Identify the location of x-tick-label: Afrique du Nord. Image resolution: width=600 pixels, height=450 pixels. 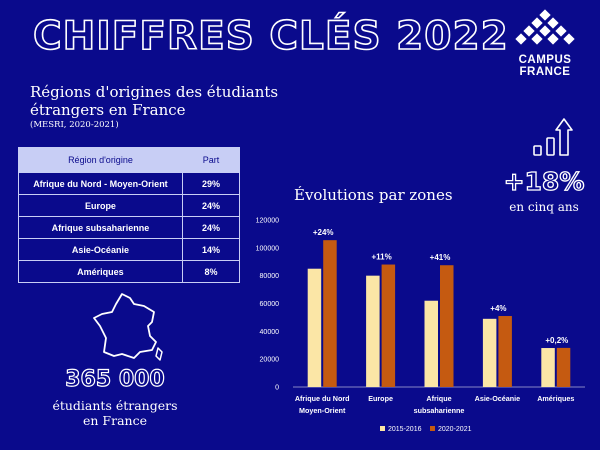
(322, 398).